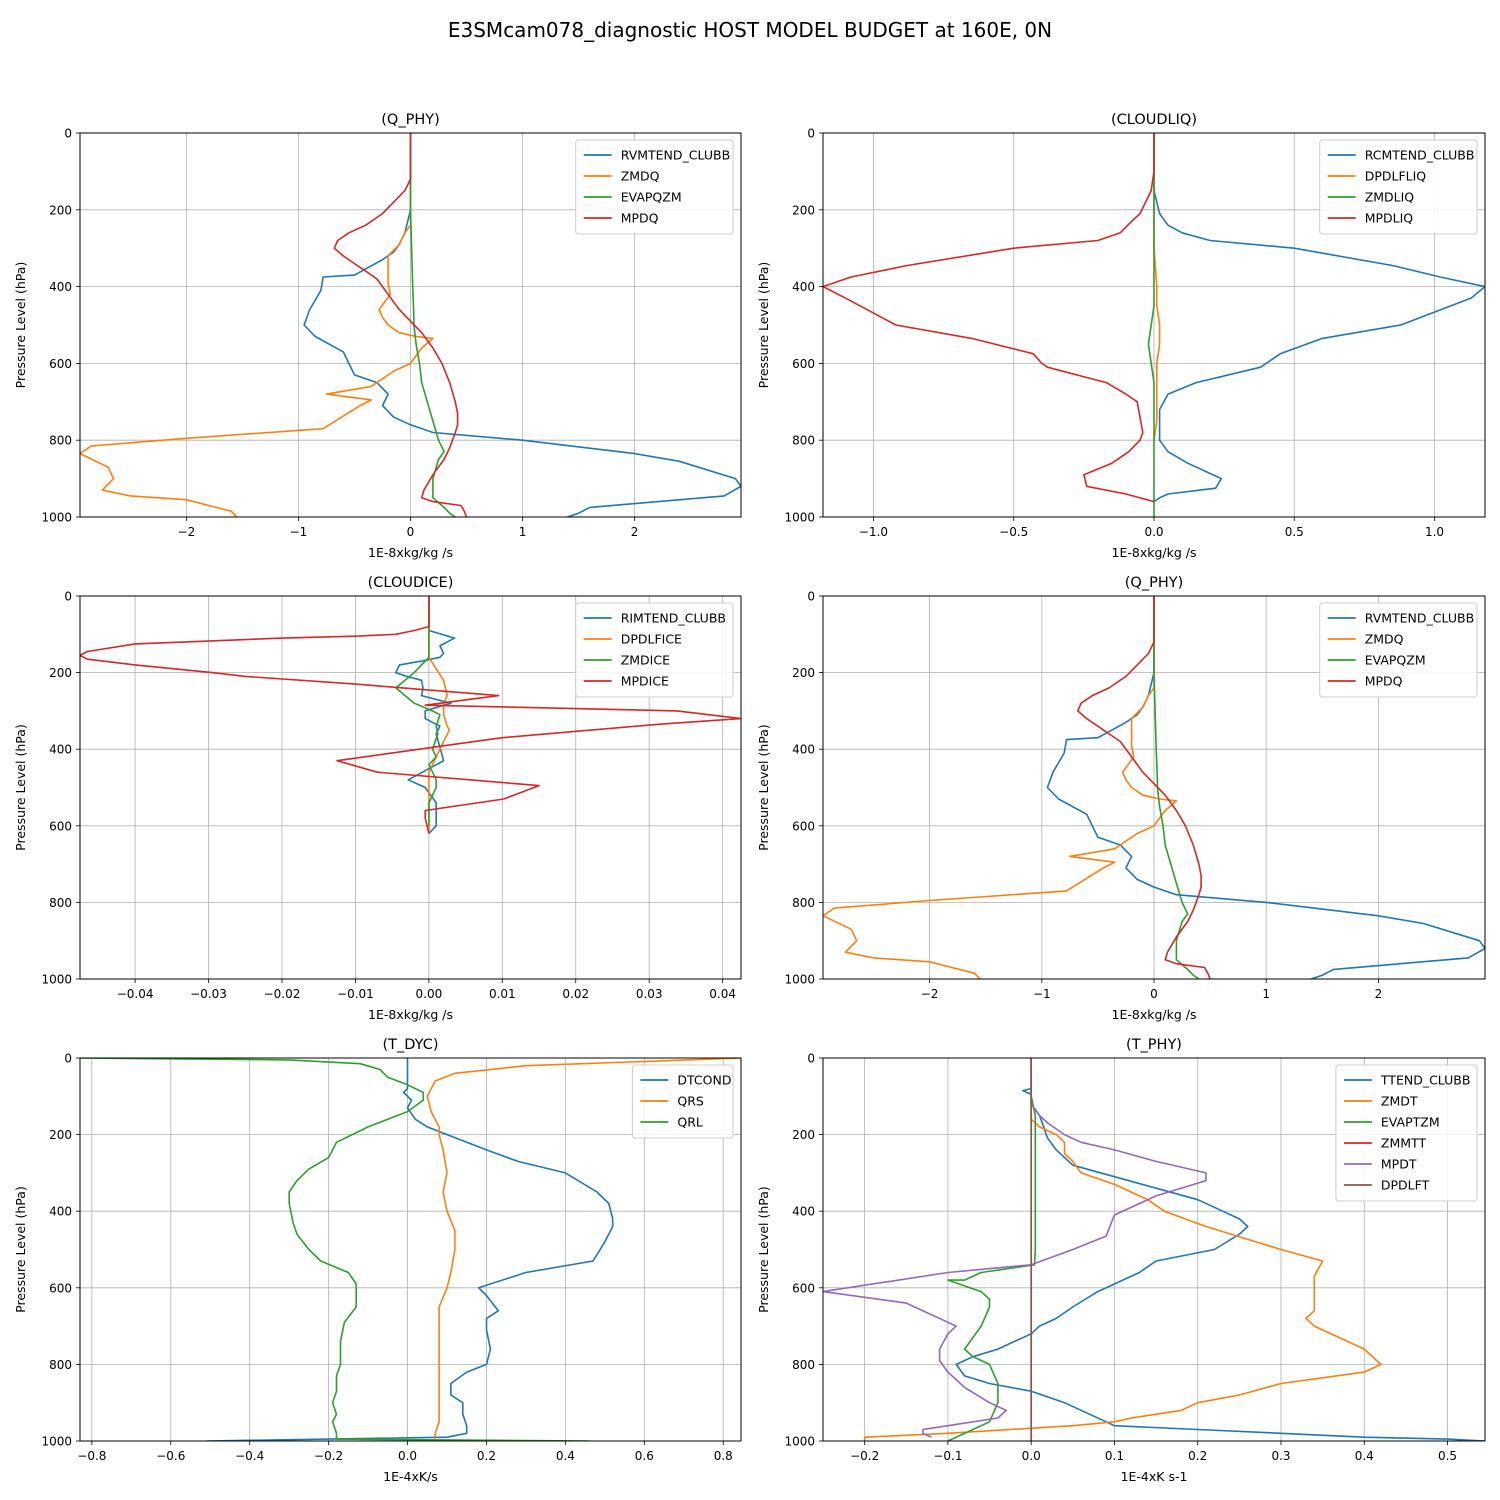  What do you see at coordinates (1406, 1133) in the screenshot?
I see `legend: TTEND_CLUBB ZMDT EVAPTZM ZMMTT MPDT DPDLFT` at bounding box center [1406, 1133].